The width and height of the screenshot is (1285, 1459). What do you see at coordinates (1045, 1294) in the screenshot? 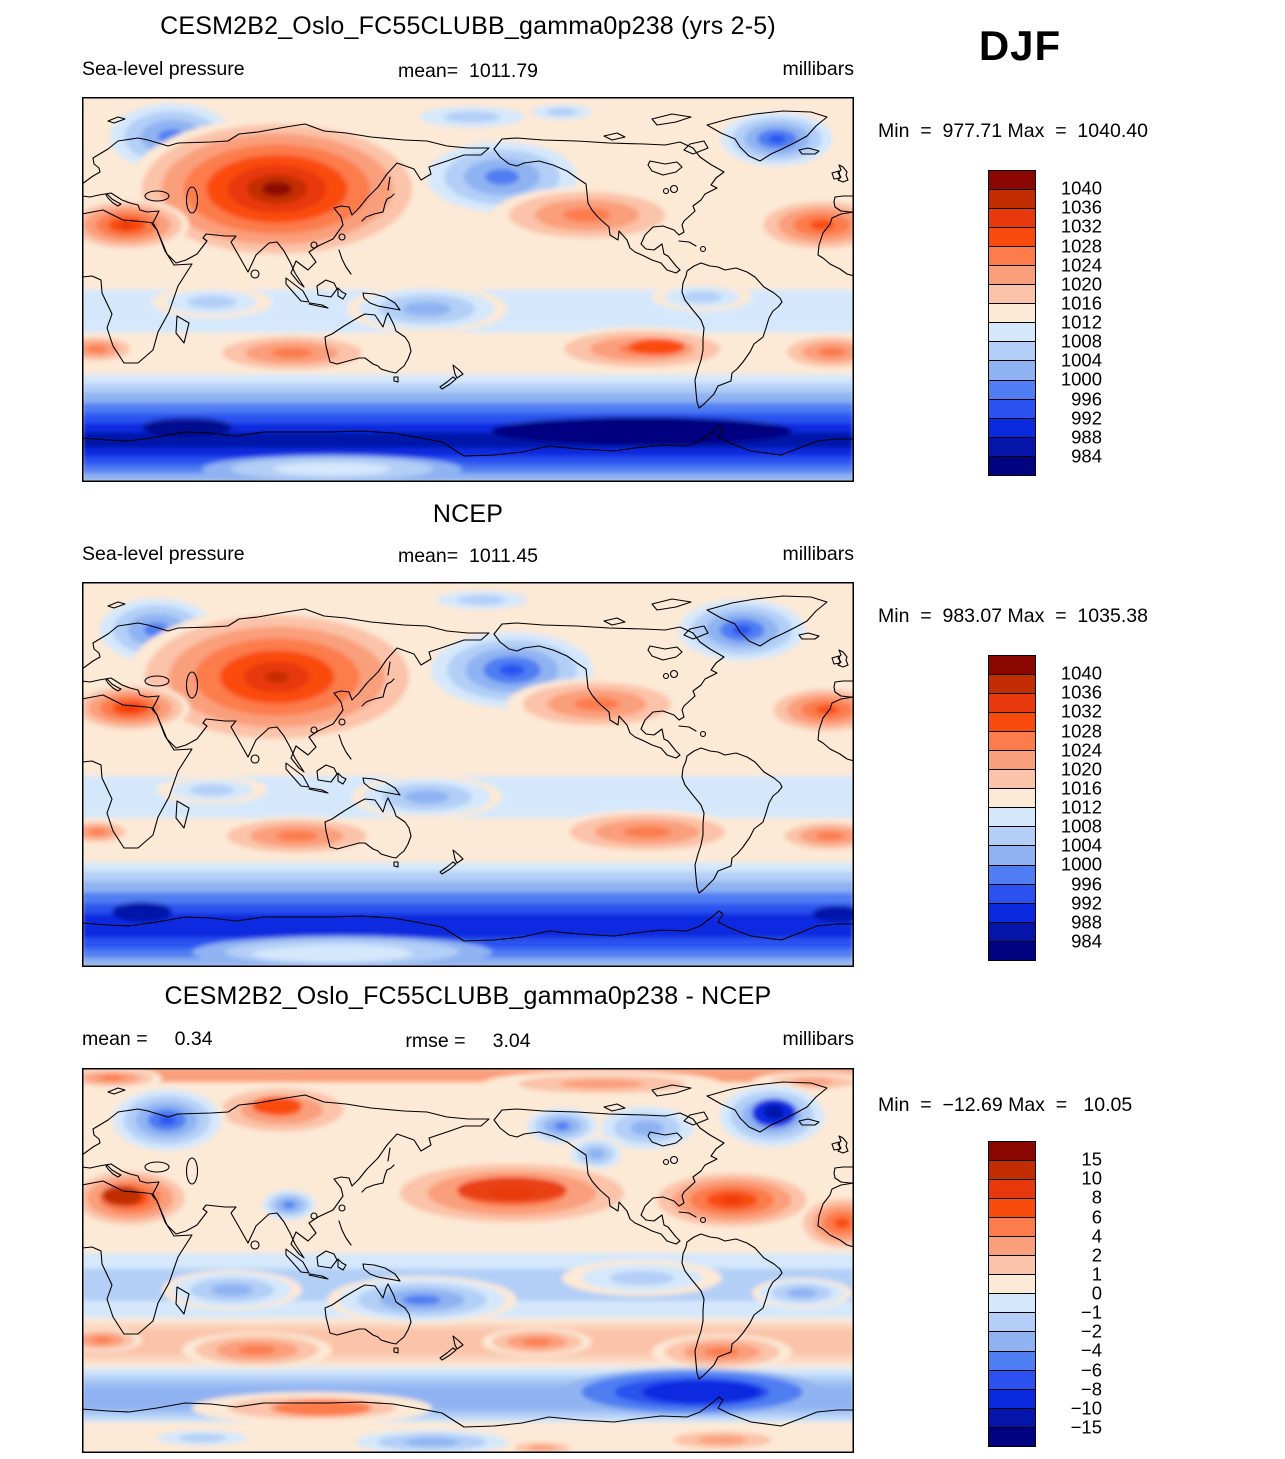
I see `colorbar-difference: 15 10 8 6 4 2 1 0 −1 −2 −4 −6 −8 −10 −15` at bounding box center [1045, 1294].